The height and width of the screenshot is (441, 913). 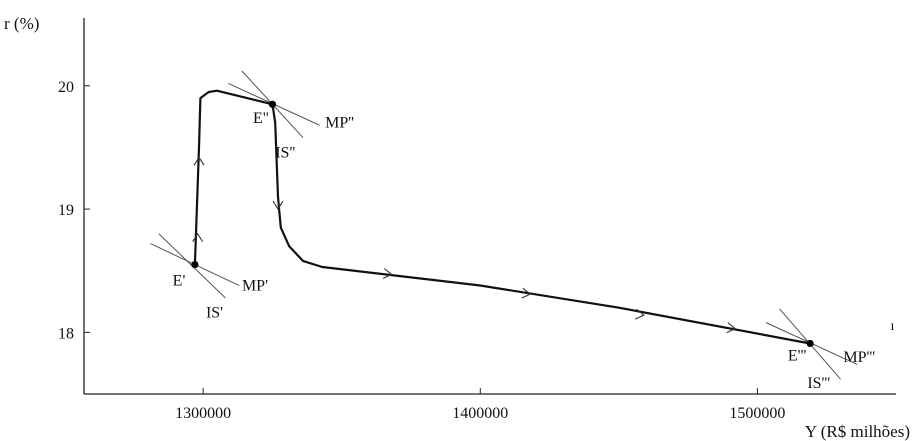 What do you see at coordinates (857, 431) in the screenshot?
I see `x-axis-title: Y (R$ milhões)` at bounding box center [857, 431].